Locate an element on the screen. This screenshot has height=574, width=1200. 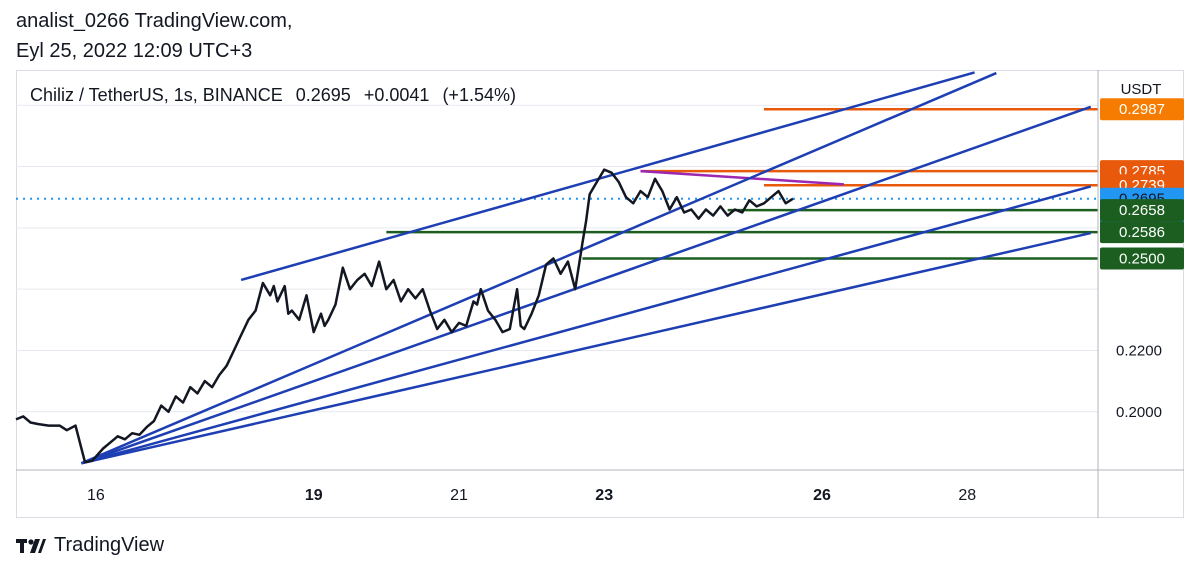
legend-change-pct: (+1.54%) is located at coordinates (479, 95).